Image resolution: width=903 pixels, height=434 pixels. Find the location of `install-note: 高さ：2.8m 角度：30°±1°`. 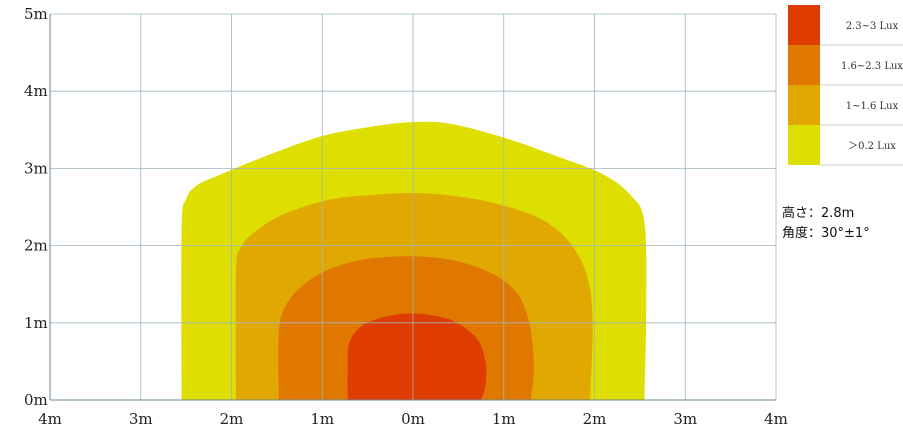

install-note: 高さ：2.8m 角度：30°±1° is located at coordinates (826, 224).